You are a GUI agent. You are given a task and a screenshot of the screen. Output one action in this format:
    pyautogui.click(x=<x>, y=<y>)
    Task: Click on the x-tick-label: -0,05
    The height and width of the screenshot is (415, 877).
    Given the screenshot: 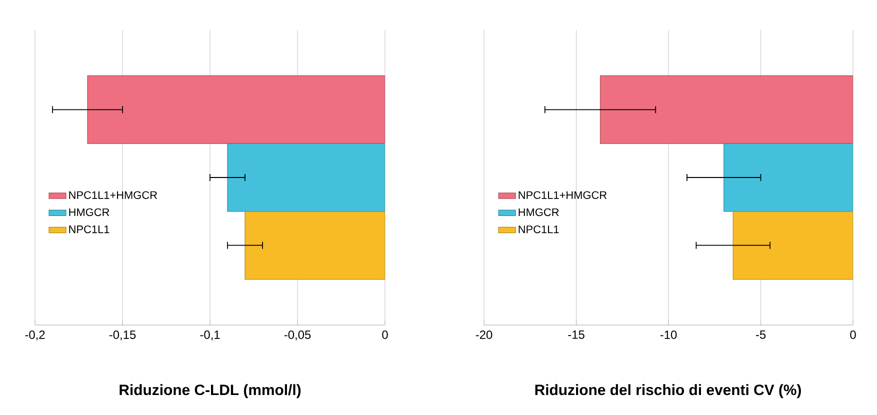 What is the action you would take?
    pyautogui.click(x=297, y=335)
    